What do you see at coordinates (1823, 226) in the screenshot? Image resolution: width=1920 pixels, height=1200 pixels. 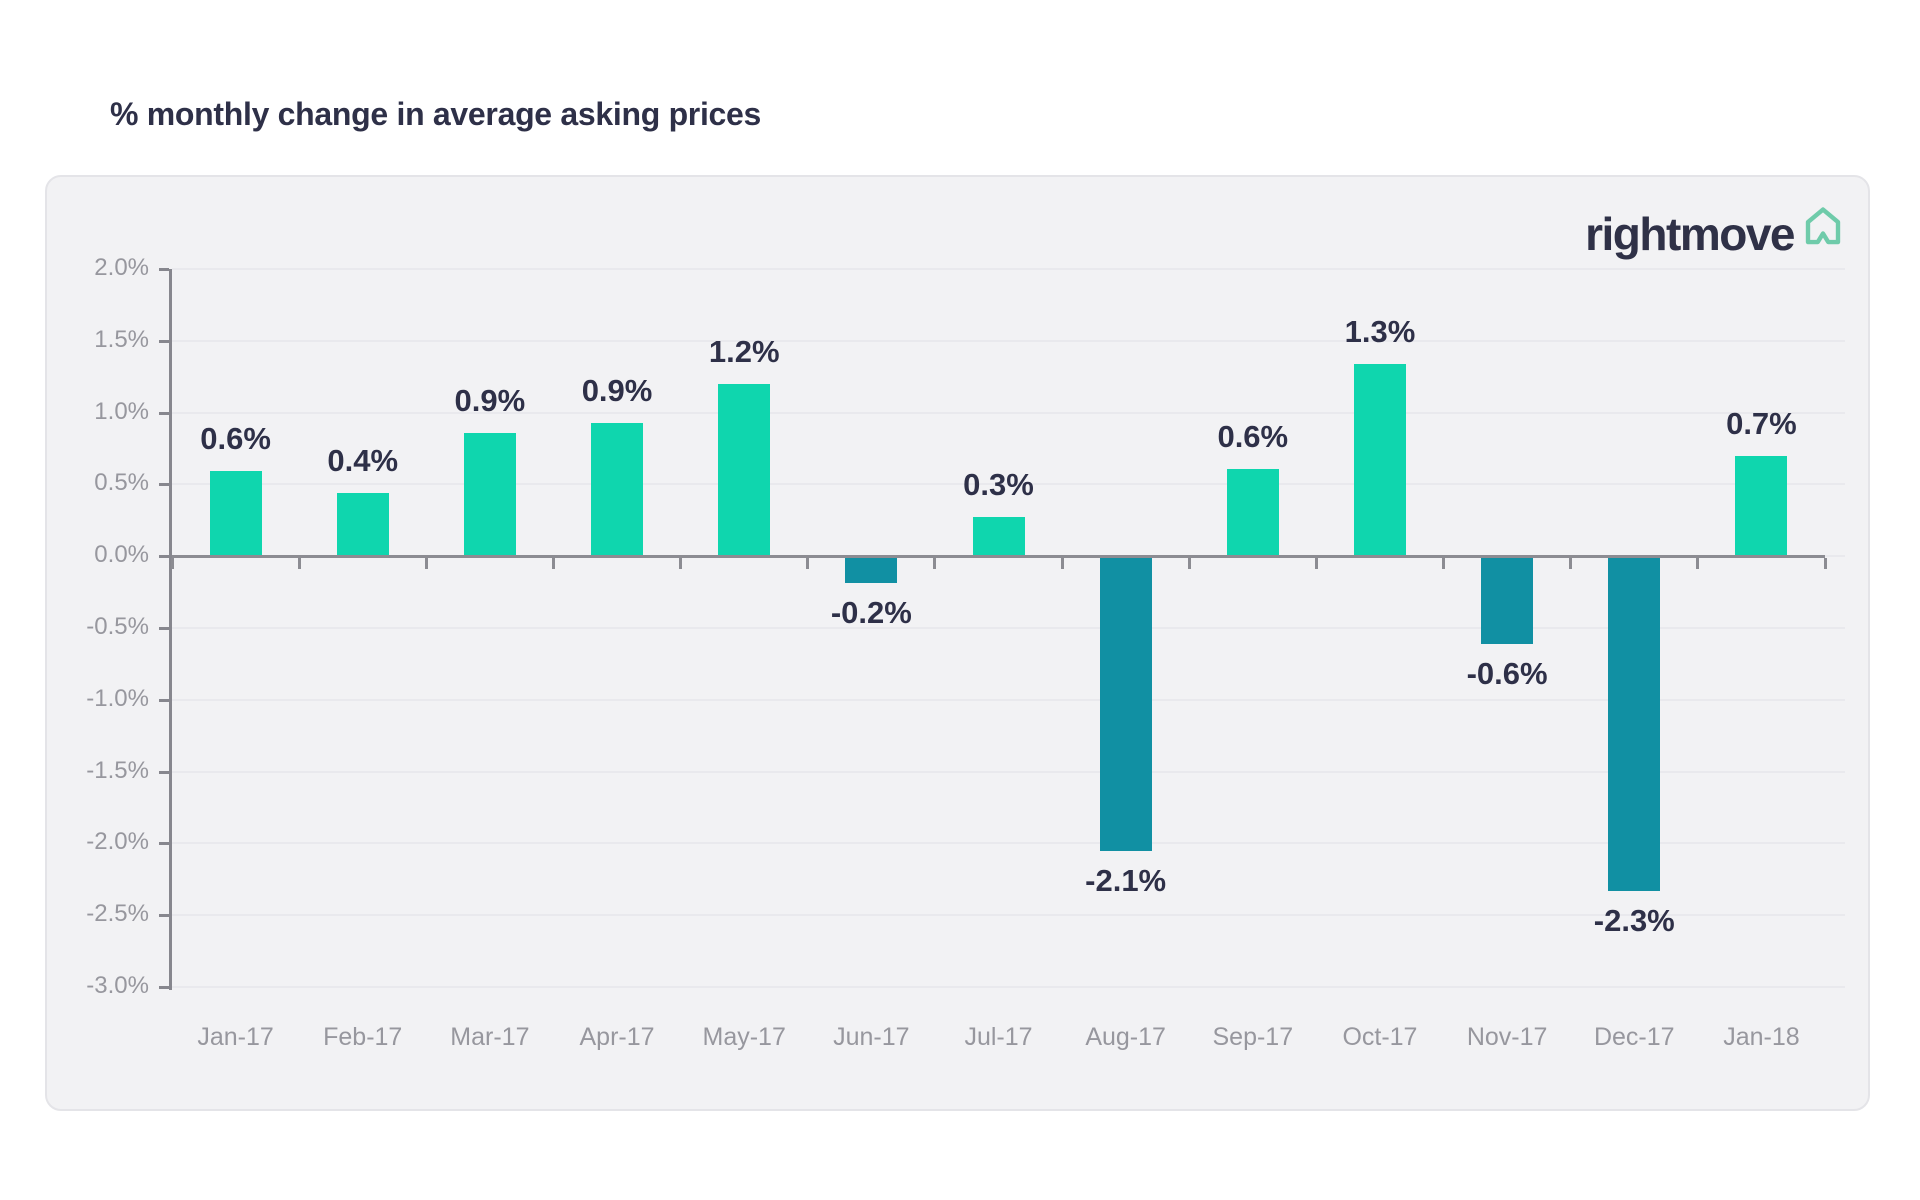 I see `home-icon` at bounding box center [1823, 226].